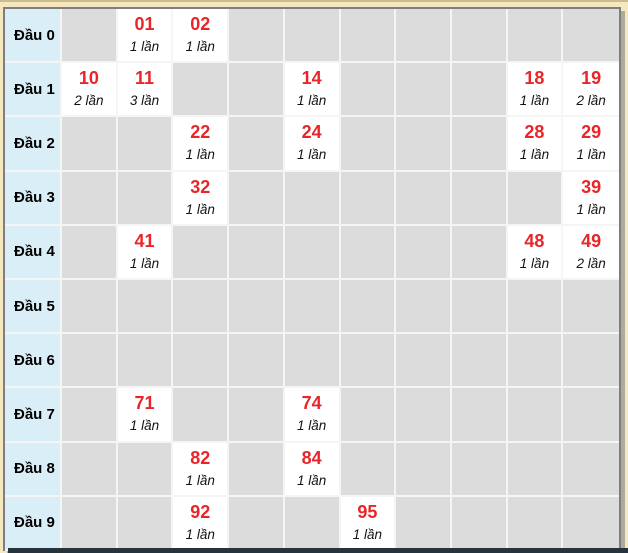 The image size is (628, 553). I want to click on row-label: Đầu 4, so click(33, 252).